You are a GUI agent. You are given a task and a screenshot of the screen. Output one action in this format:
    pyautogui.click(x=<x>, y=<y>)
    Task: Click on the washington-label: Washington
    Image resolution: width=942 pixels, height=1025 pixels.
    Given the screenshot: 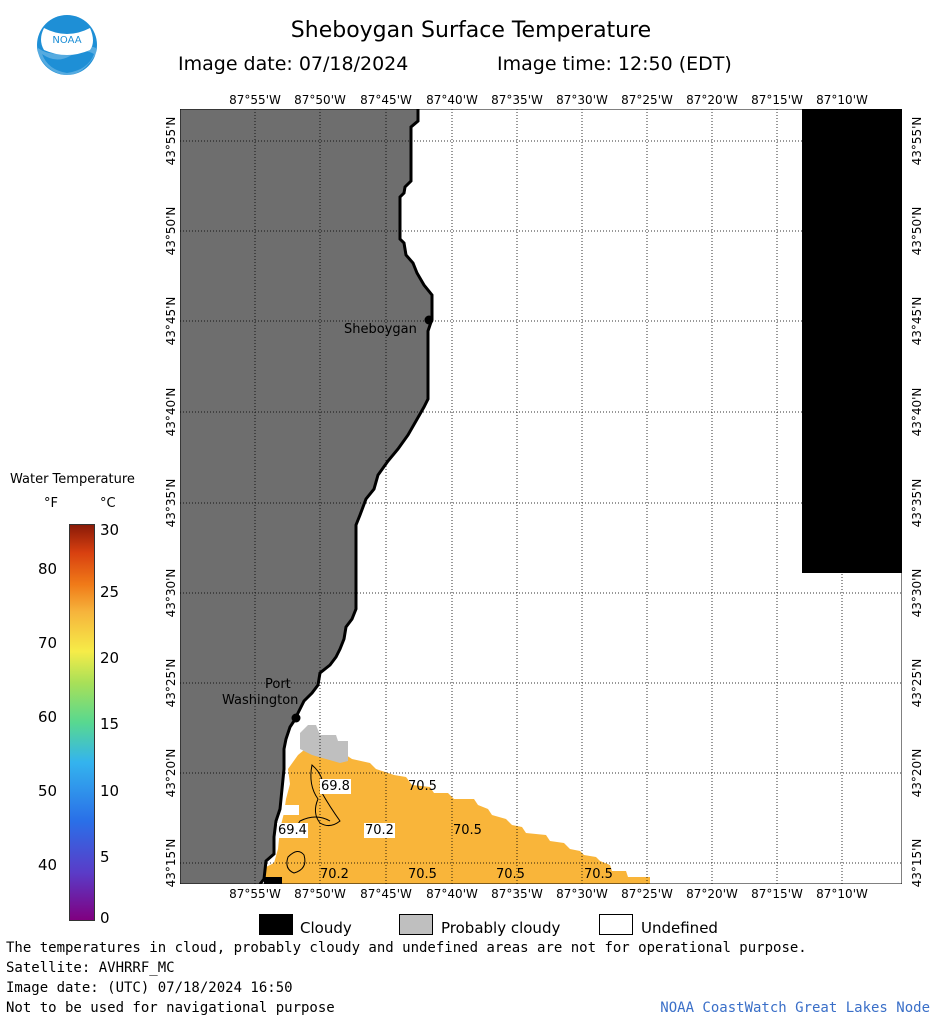 What is the action you would take?
    pyautogui.click(x=260, y=700)
    